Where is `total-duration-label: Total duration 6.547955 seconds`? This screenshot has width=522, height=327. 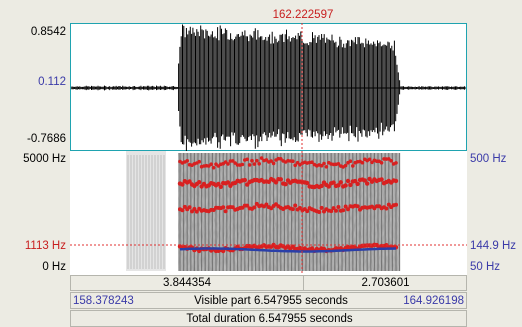 total-duration-label: Total duration 6.547955 seconds is located at coordinates (269, 318).